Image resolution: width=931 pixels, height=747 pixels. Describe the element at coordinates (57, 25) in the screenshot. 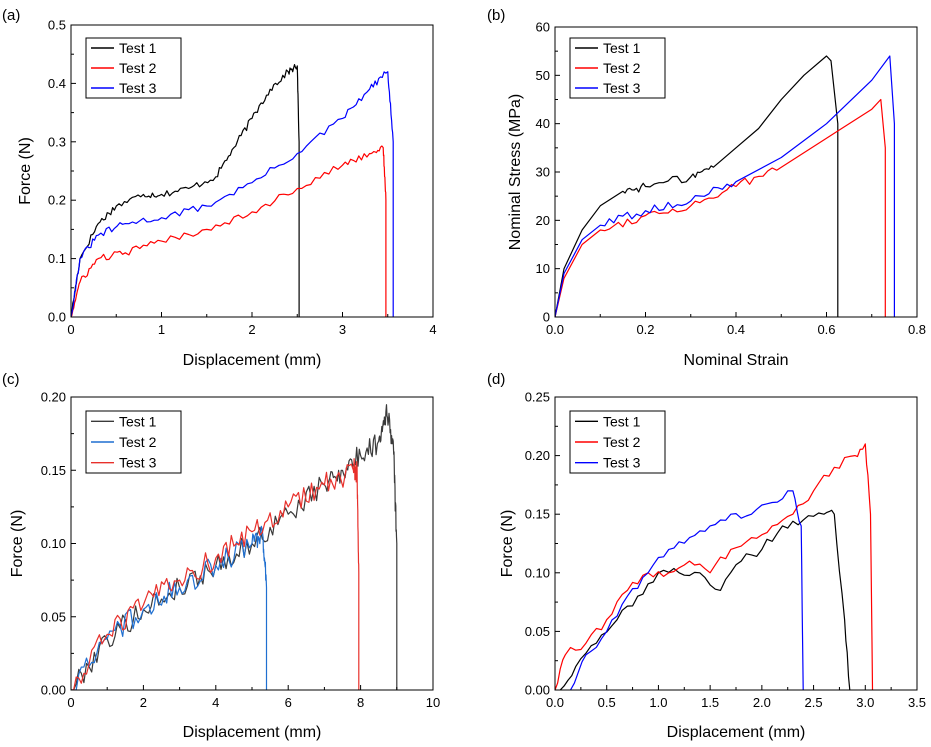

I see `y-tick-label: 0.5` at that location.